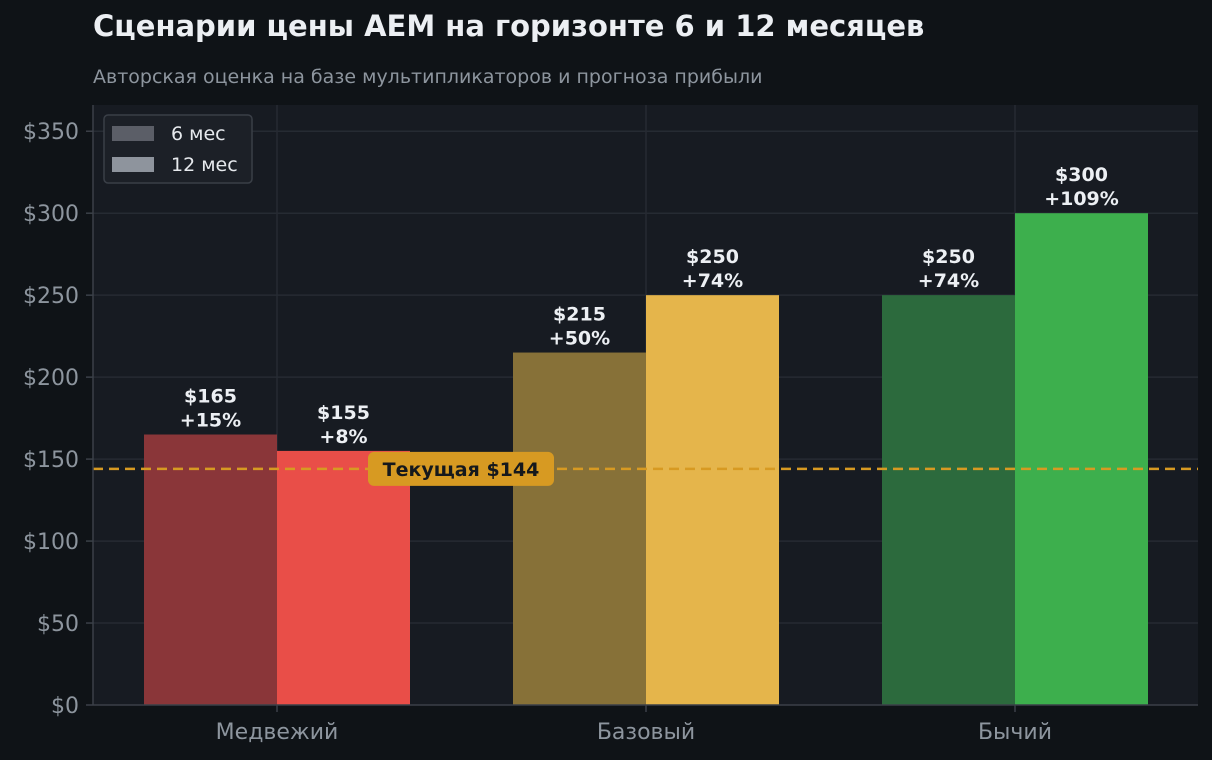 This screenshot has width=1212, height=760. What do you see at coordinates (51, 214) in the screenshot?
I see `y-tick-label: $300` at bounding box center [51, 214].